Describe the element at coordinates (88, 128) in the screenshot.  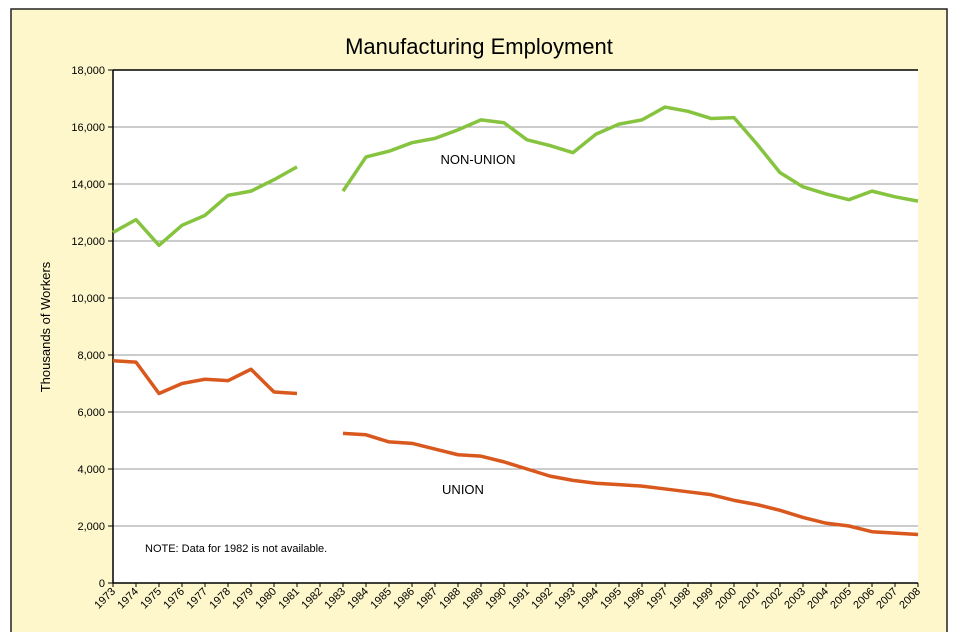
I see `y-tick-label: 16,000` at that location.